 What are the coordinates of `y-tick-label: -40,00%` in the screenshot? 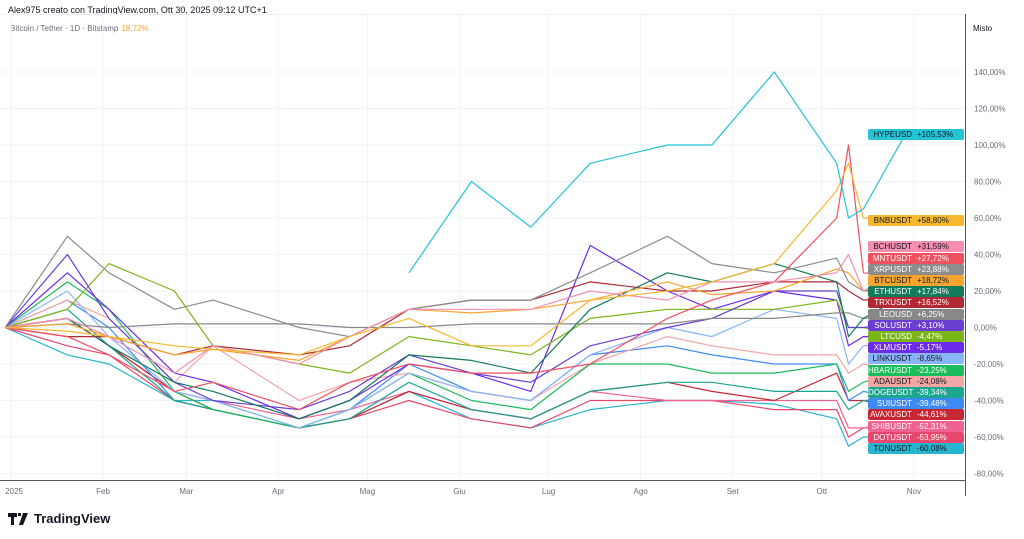 It's located at (989, 401).